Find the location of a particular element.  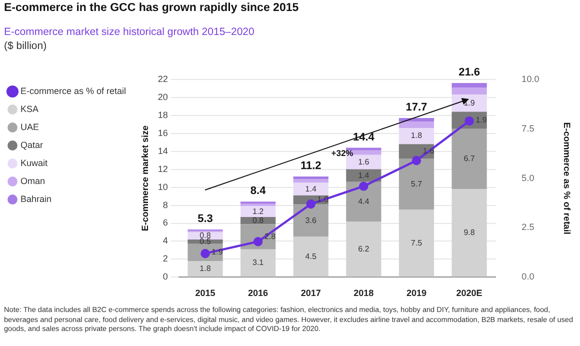

data-label: 6.7 is located at coordinates (470, 159).